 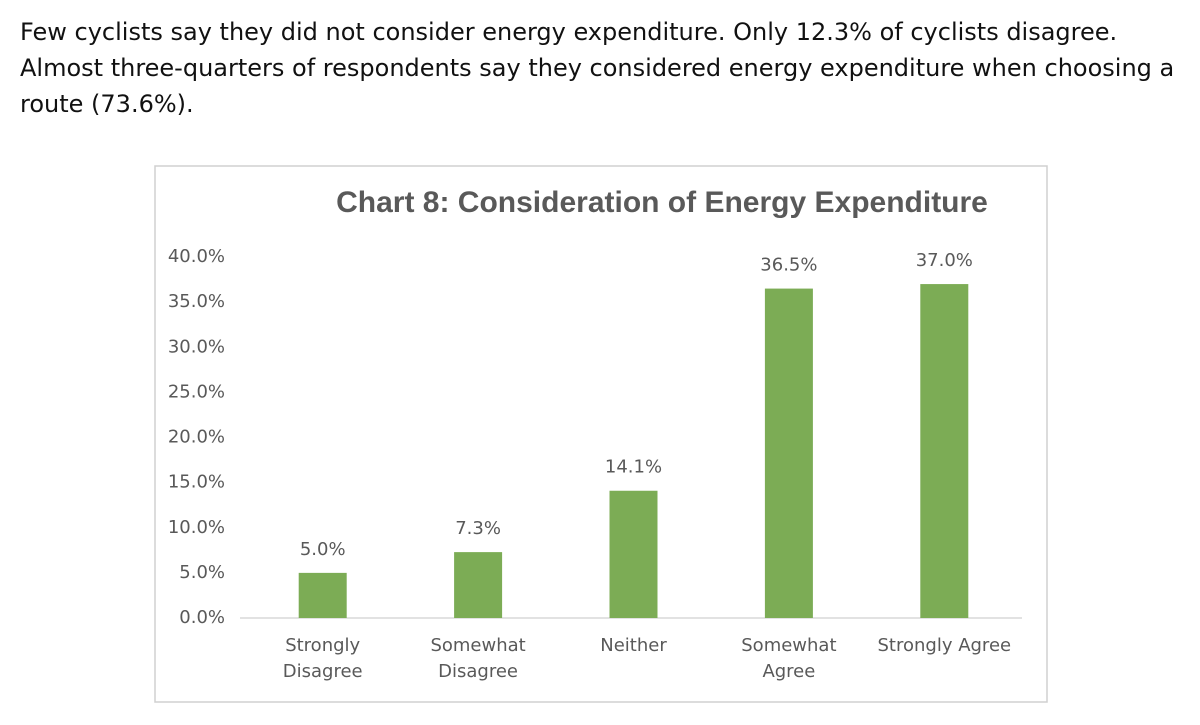 I want to click on x-tick-label-box: Somewhat Agree, so click(x=789, y=658).